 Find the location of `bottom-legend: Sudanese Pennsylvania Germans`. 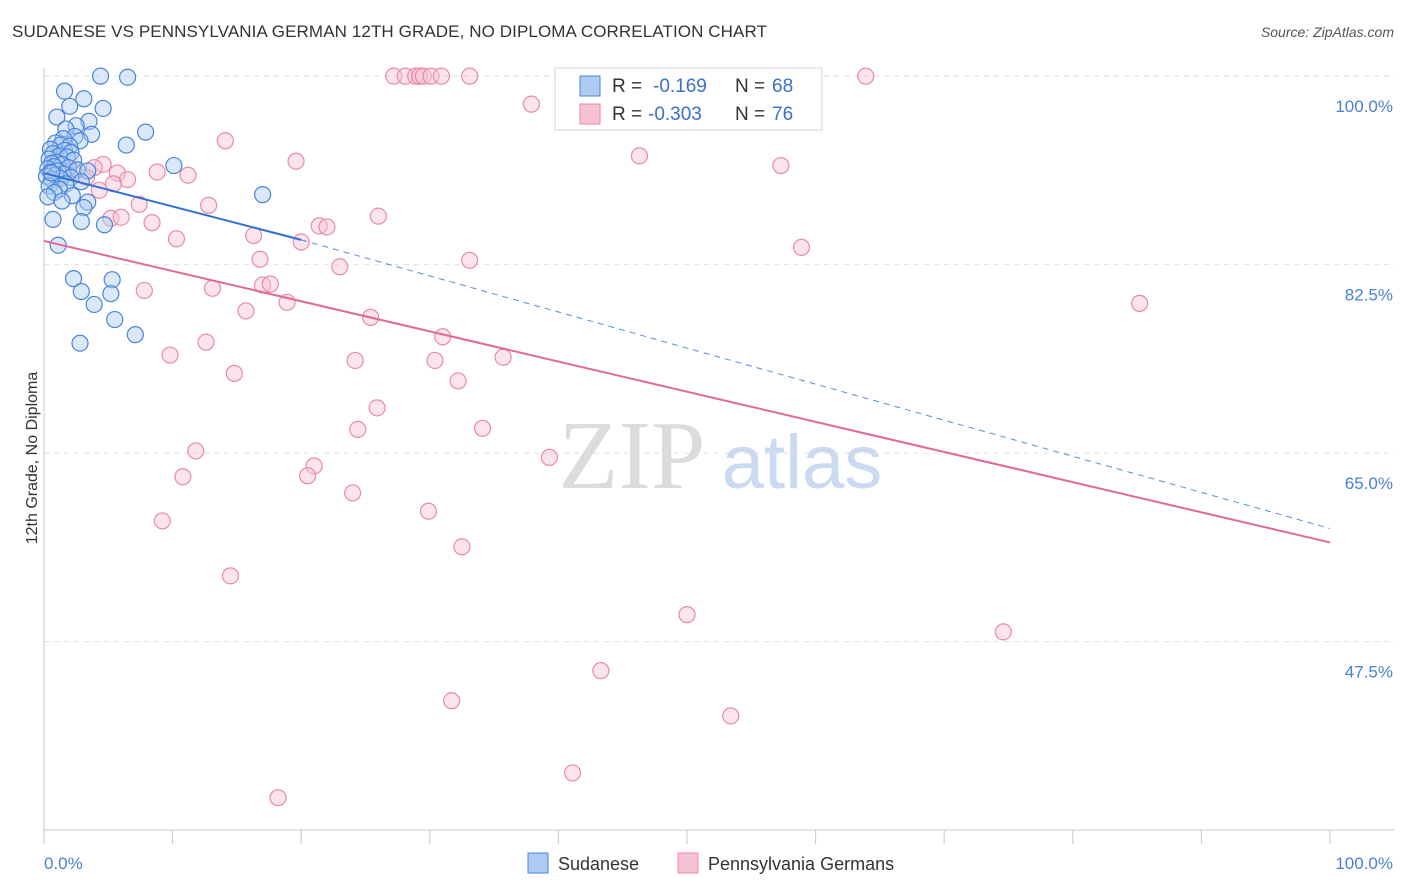

bottom-legend: Sudanese Pennsylvania Germans is located at coordinates (710, 863).